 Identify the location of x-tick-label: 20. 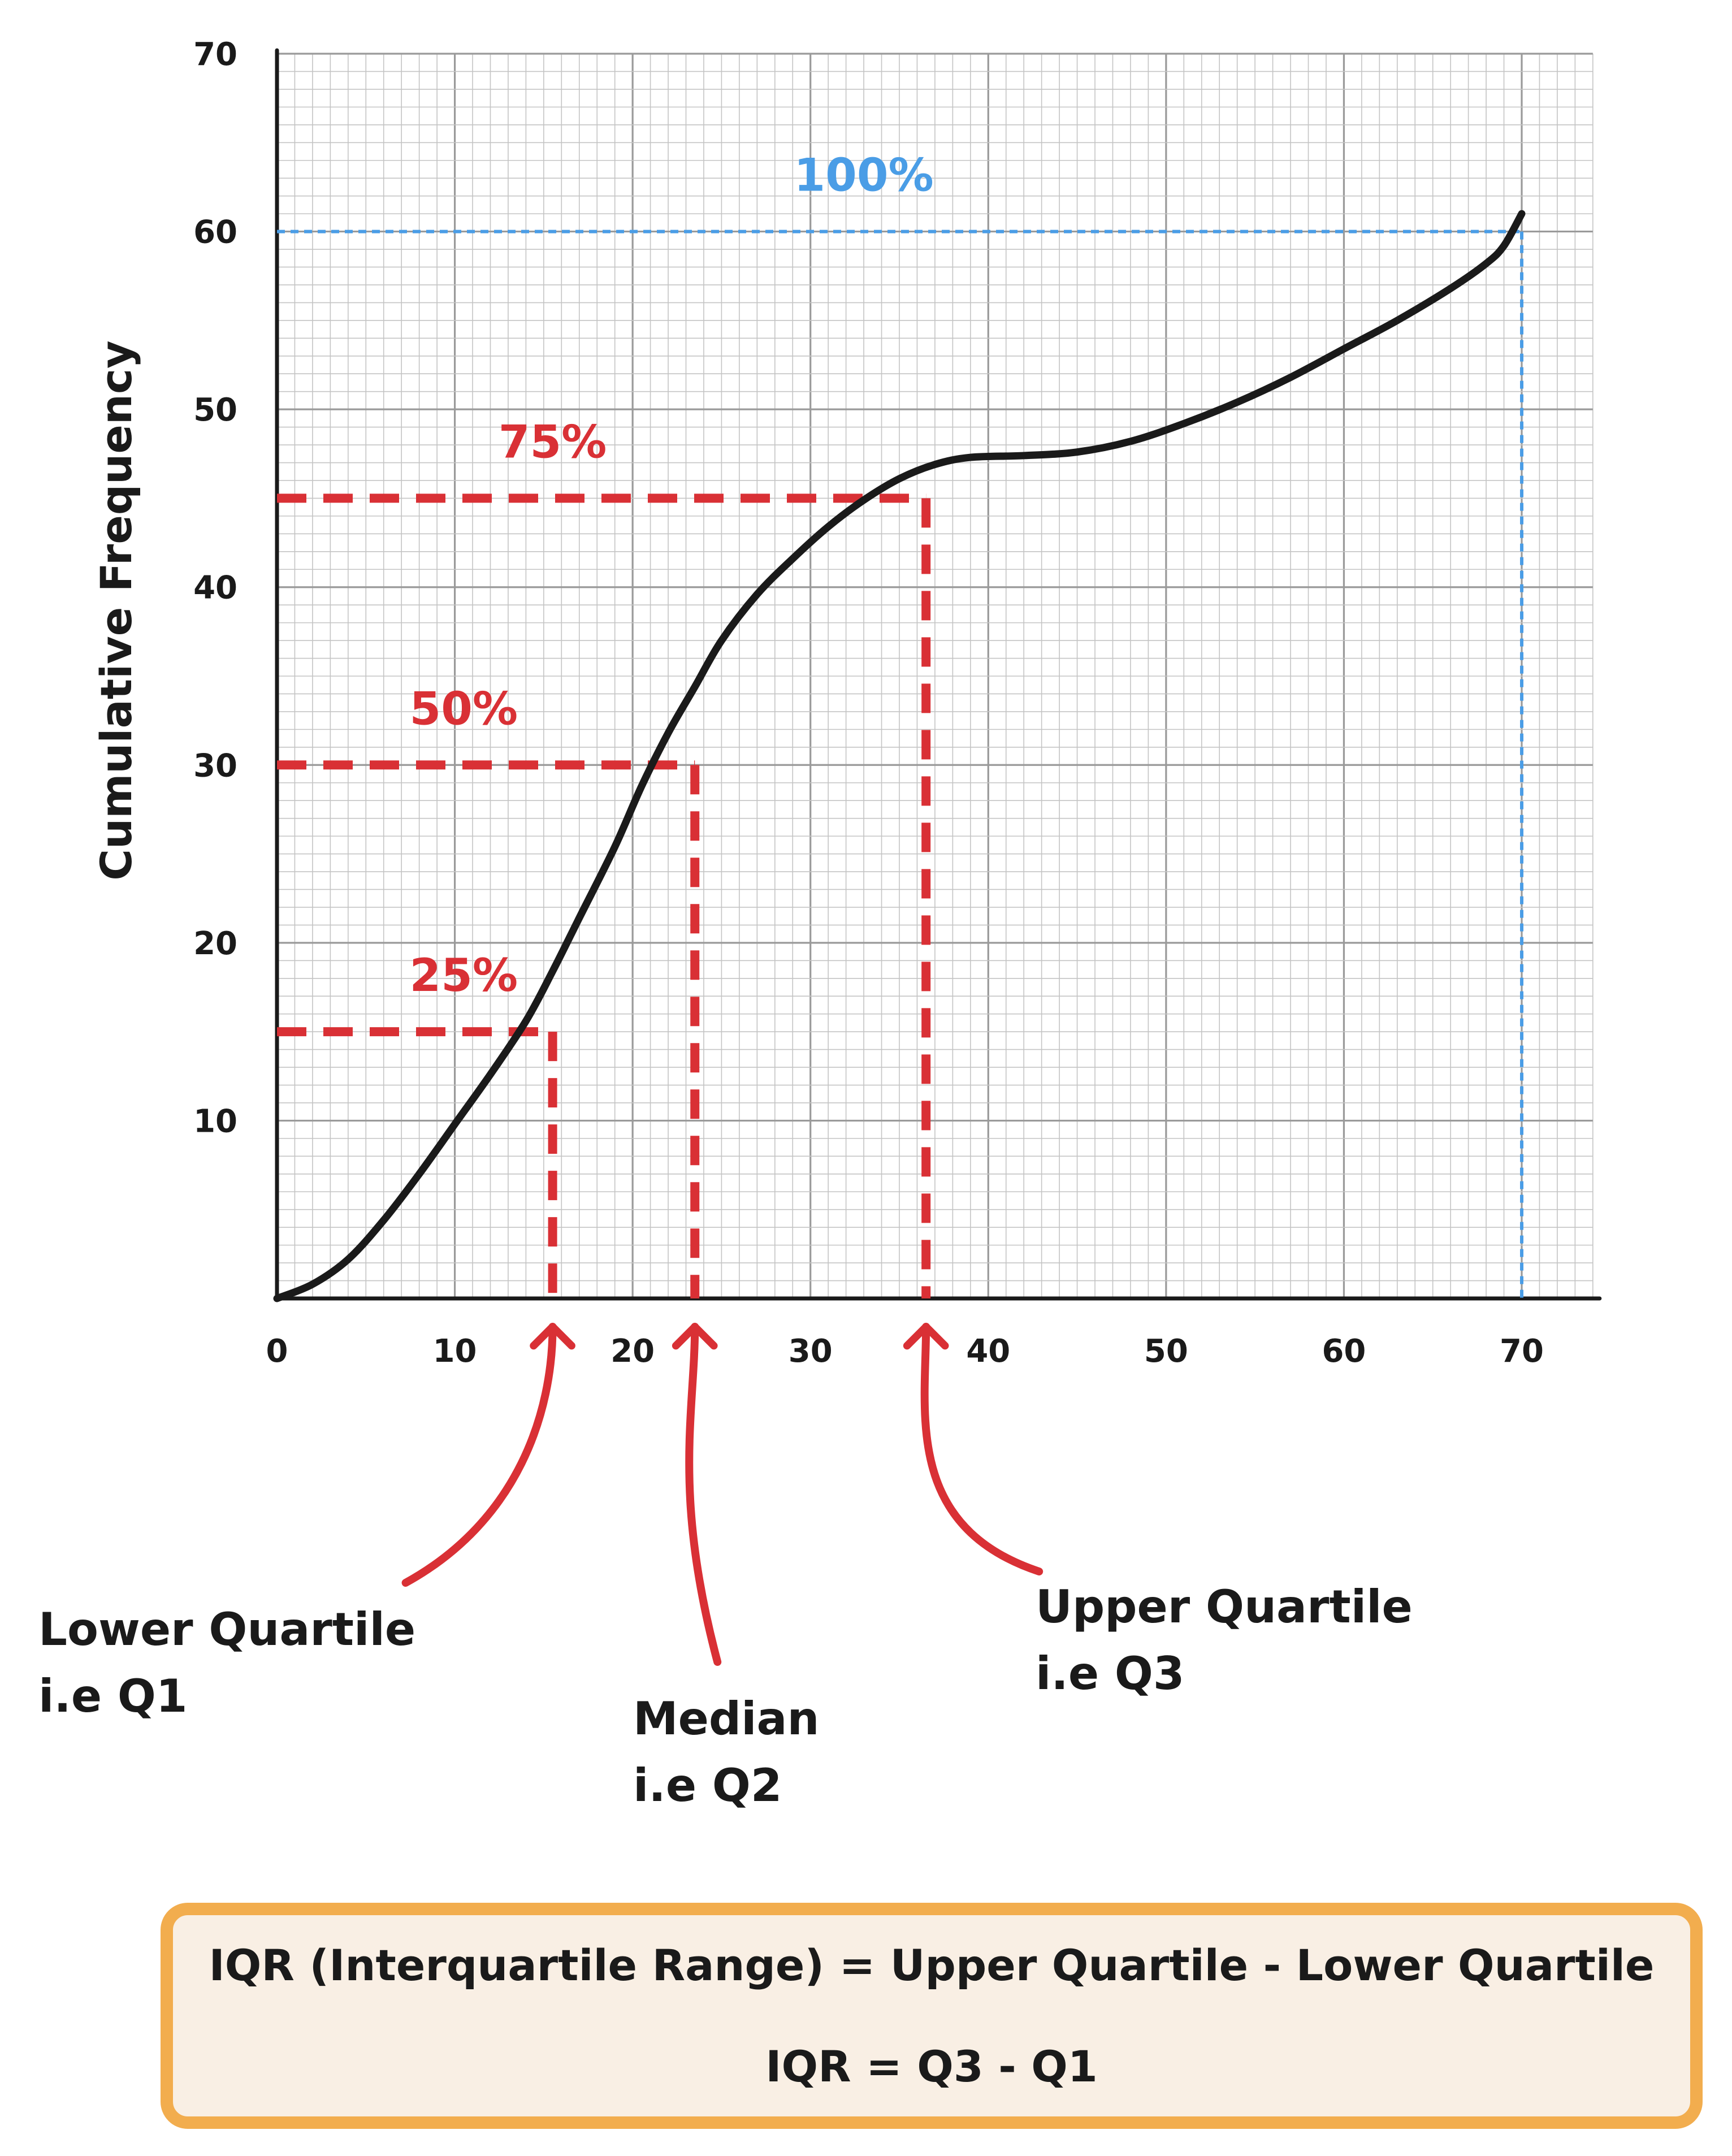
(632, 1351).